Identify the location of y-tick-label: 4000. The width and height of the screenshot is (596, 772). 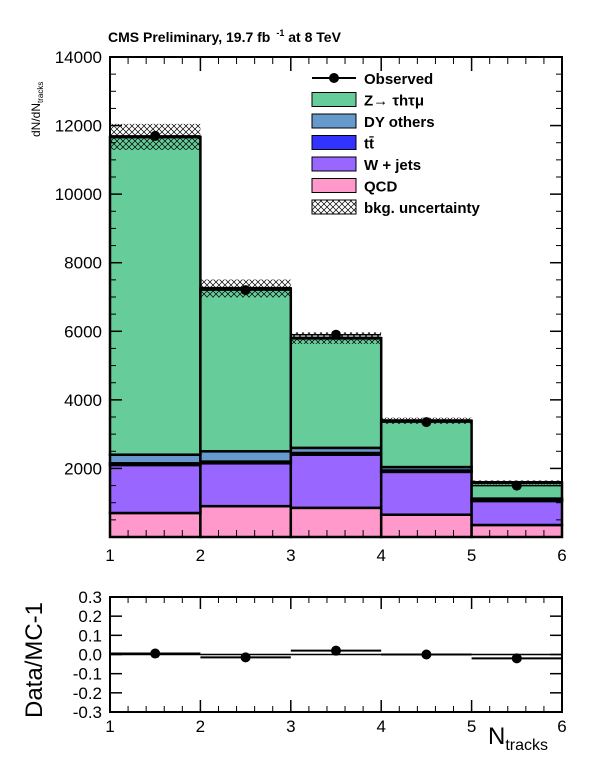
(83, 400).